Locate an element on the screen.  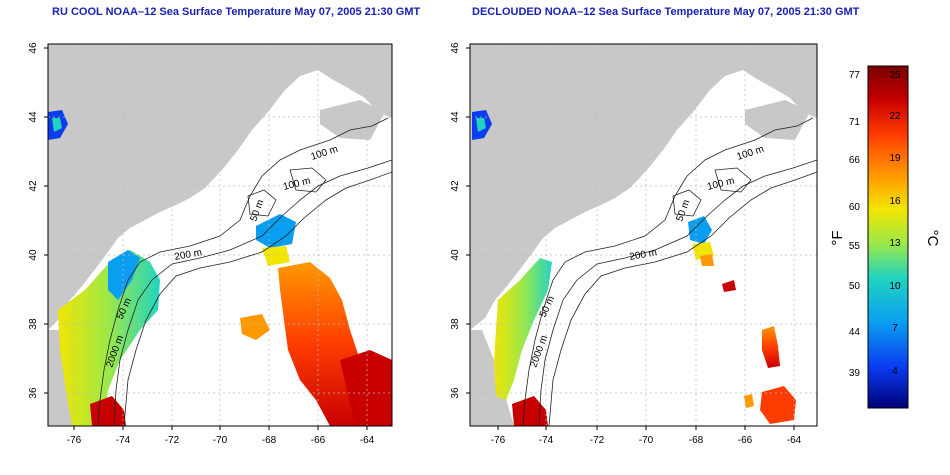
celsius-tick: 22 is located at coordinates (895, 116).